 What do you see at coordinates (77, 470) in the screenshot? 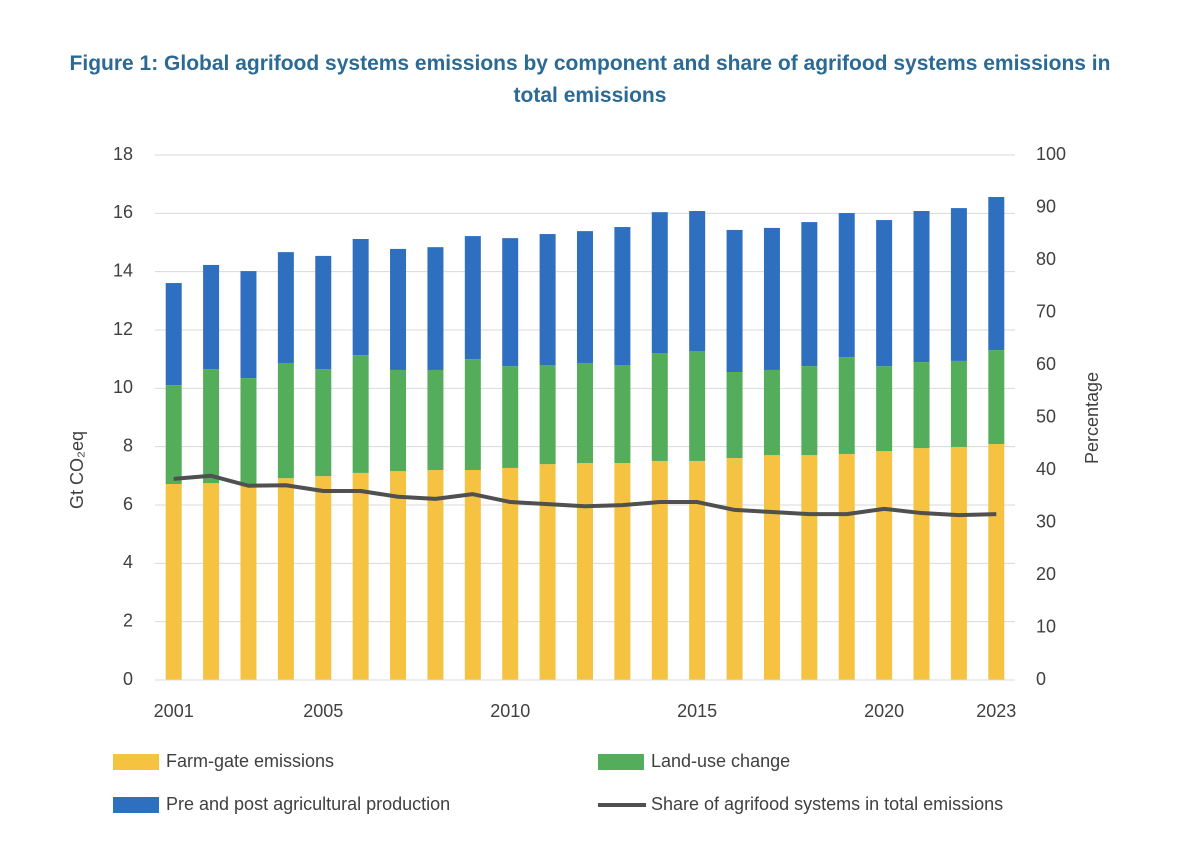
I see `y-axis-title: Gt CO₂eq` at bounding box center [77, 470].